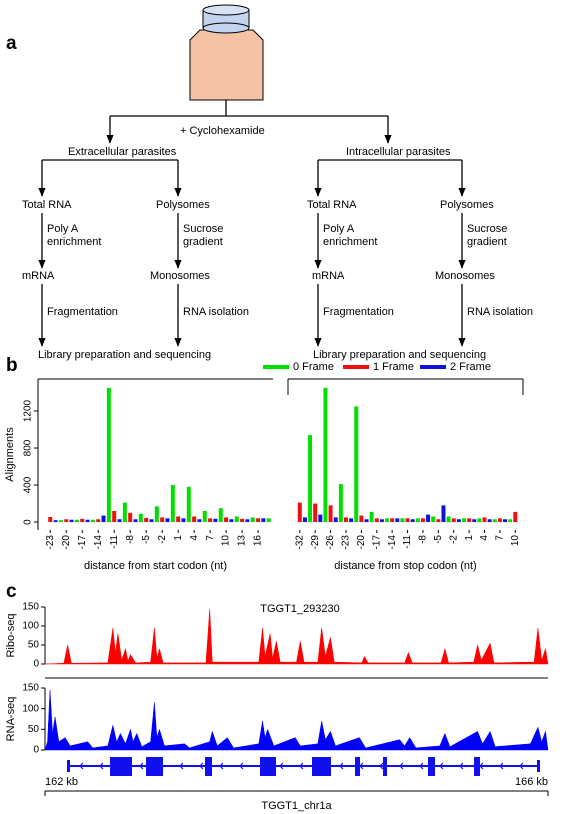 This screenshot has width=566, height=814. I want to click on x-tick-label: -8, so click(423, 539).